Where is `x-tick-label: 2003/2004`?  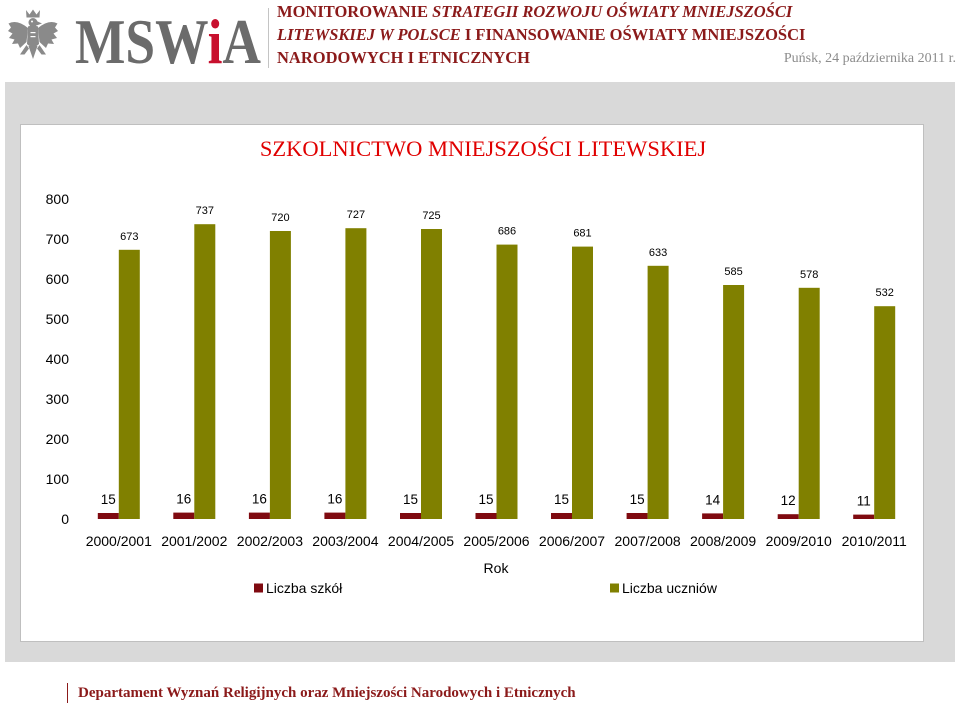 x-tick-label: 2003/2004 is located at coordinates (345, 541).